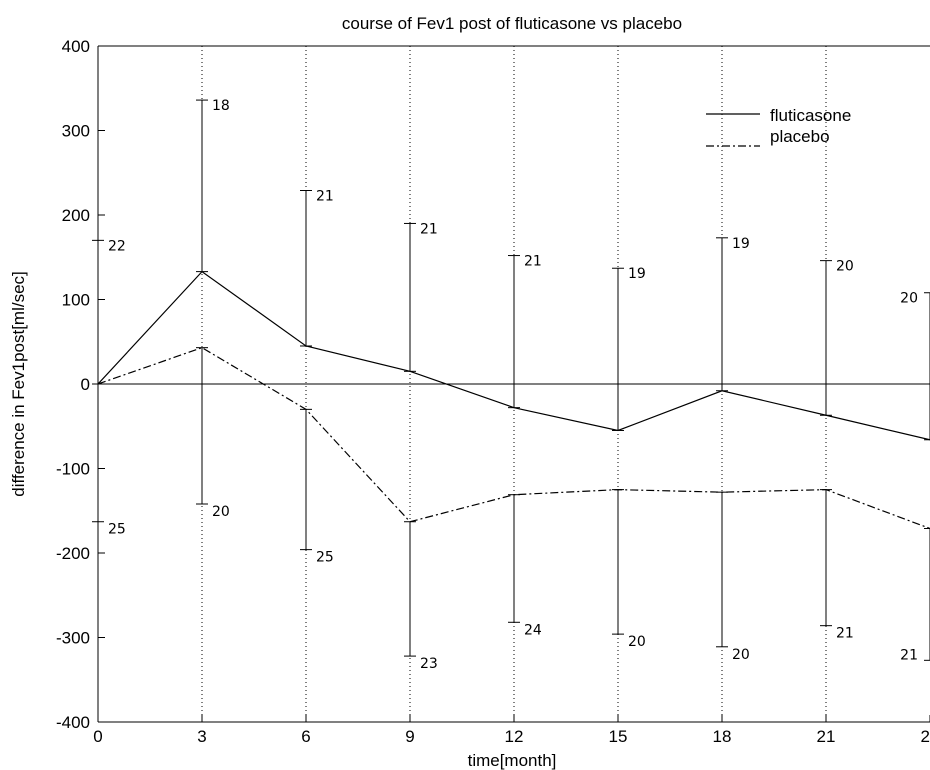 The height and width of the screenshot is (770, 930). I want to click on x-tick-label: 15, so click(618, 736).